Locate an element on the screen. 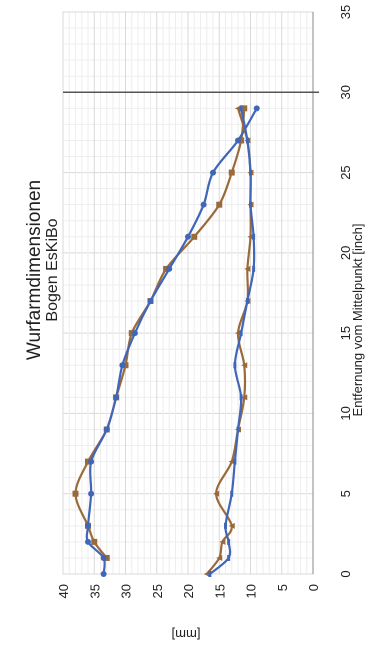 This screenshot has height=660, width=366. y-tick-label: 35 is located at coordinates (94, 591).